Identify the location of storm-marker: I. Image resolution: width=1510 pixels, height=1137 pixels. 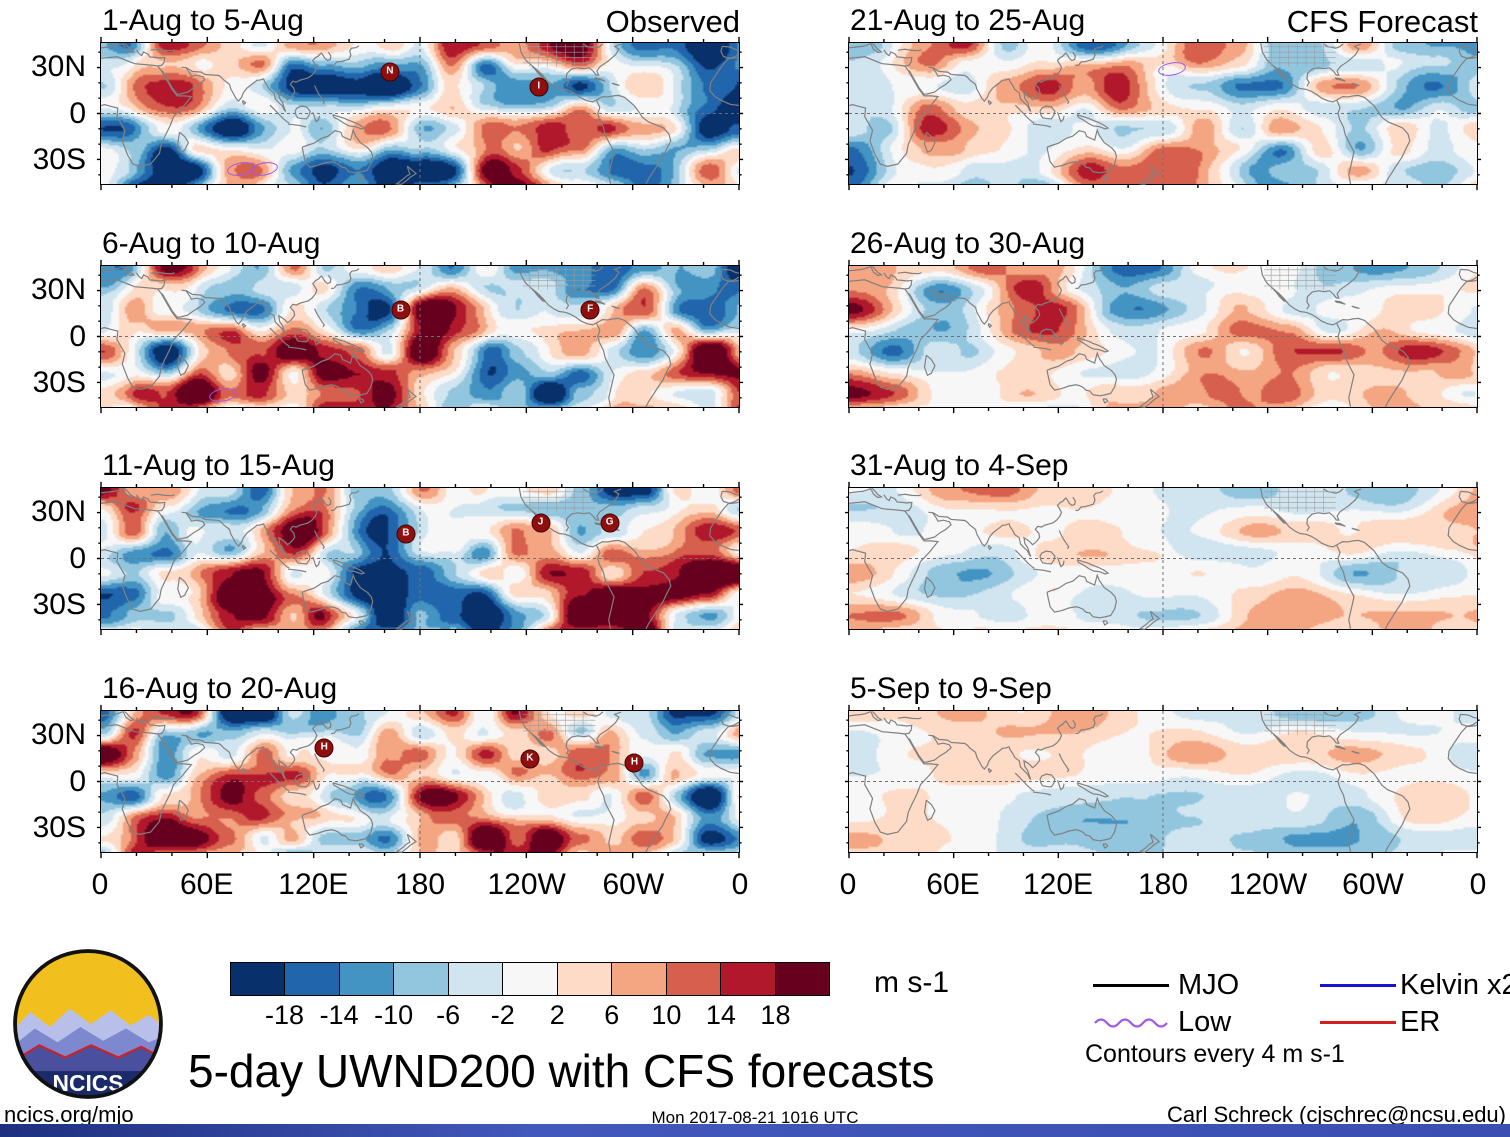
(539, 87).